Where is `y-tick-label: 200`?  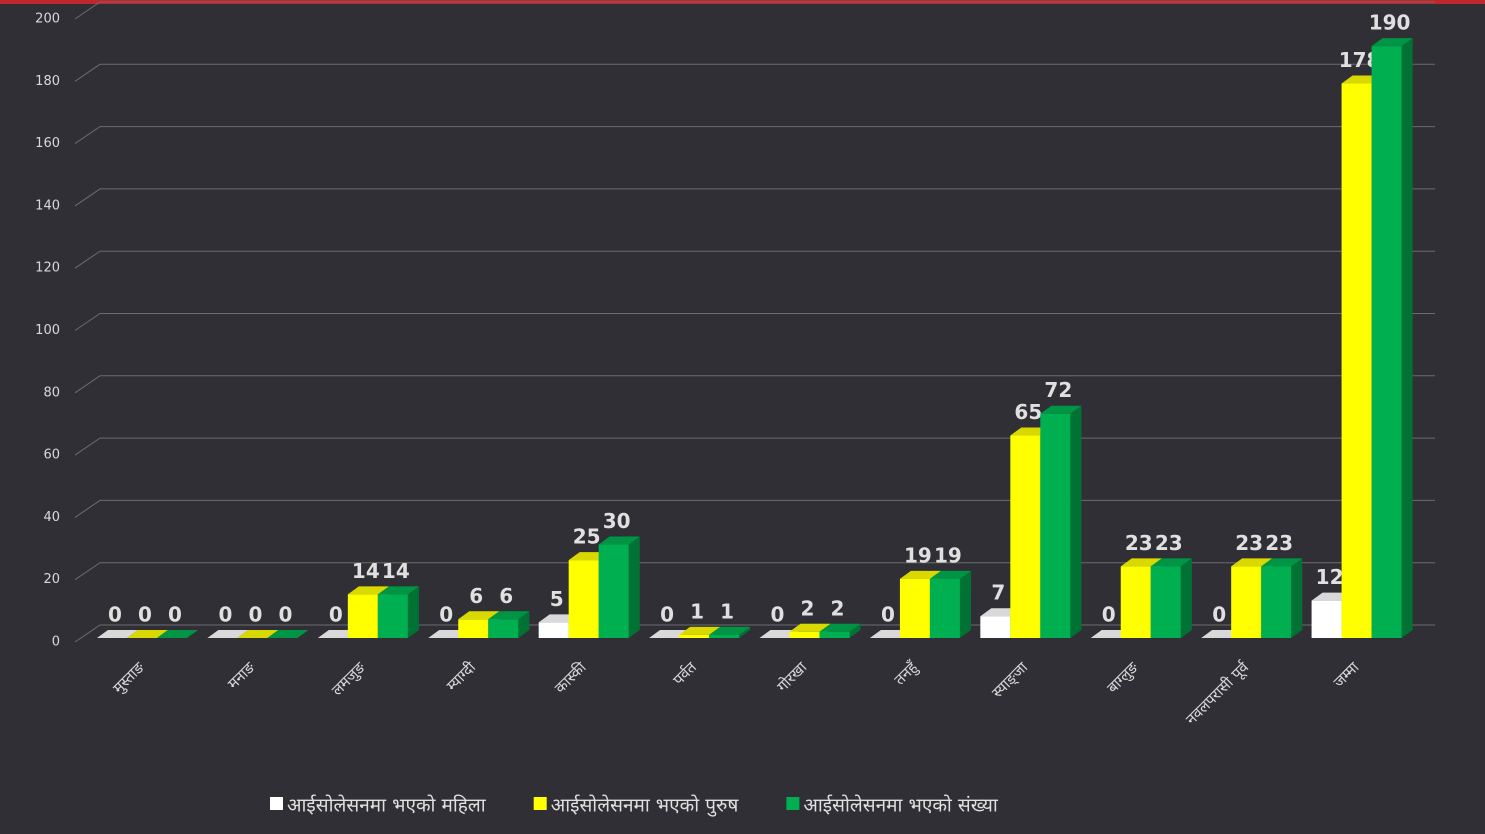 y-tick-label: 200 is located at coordinates (47, 19).